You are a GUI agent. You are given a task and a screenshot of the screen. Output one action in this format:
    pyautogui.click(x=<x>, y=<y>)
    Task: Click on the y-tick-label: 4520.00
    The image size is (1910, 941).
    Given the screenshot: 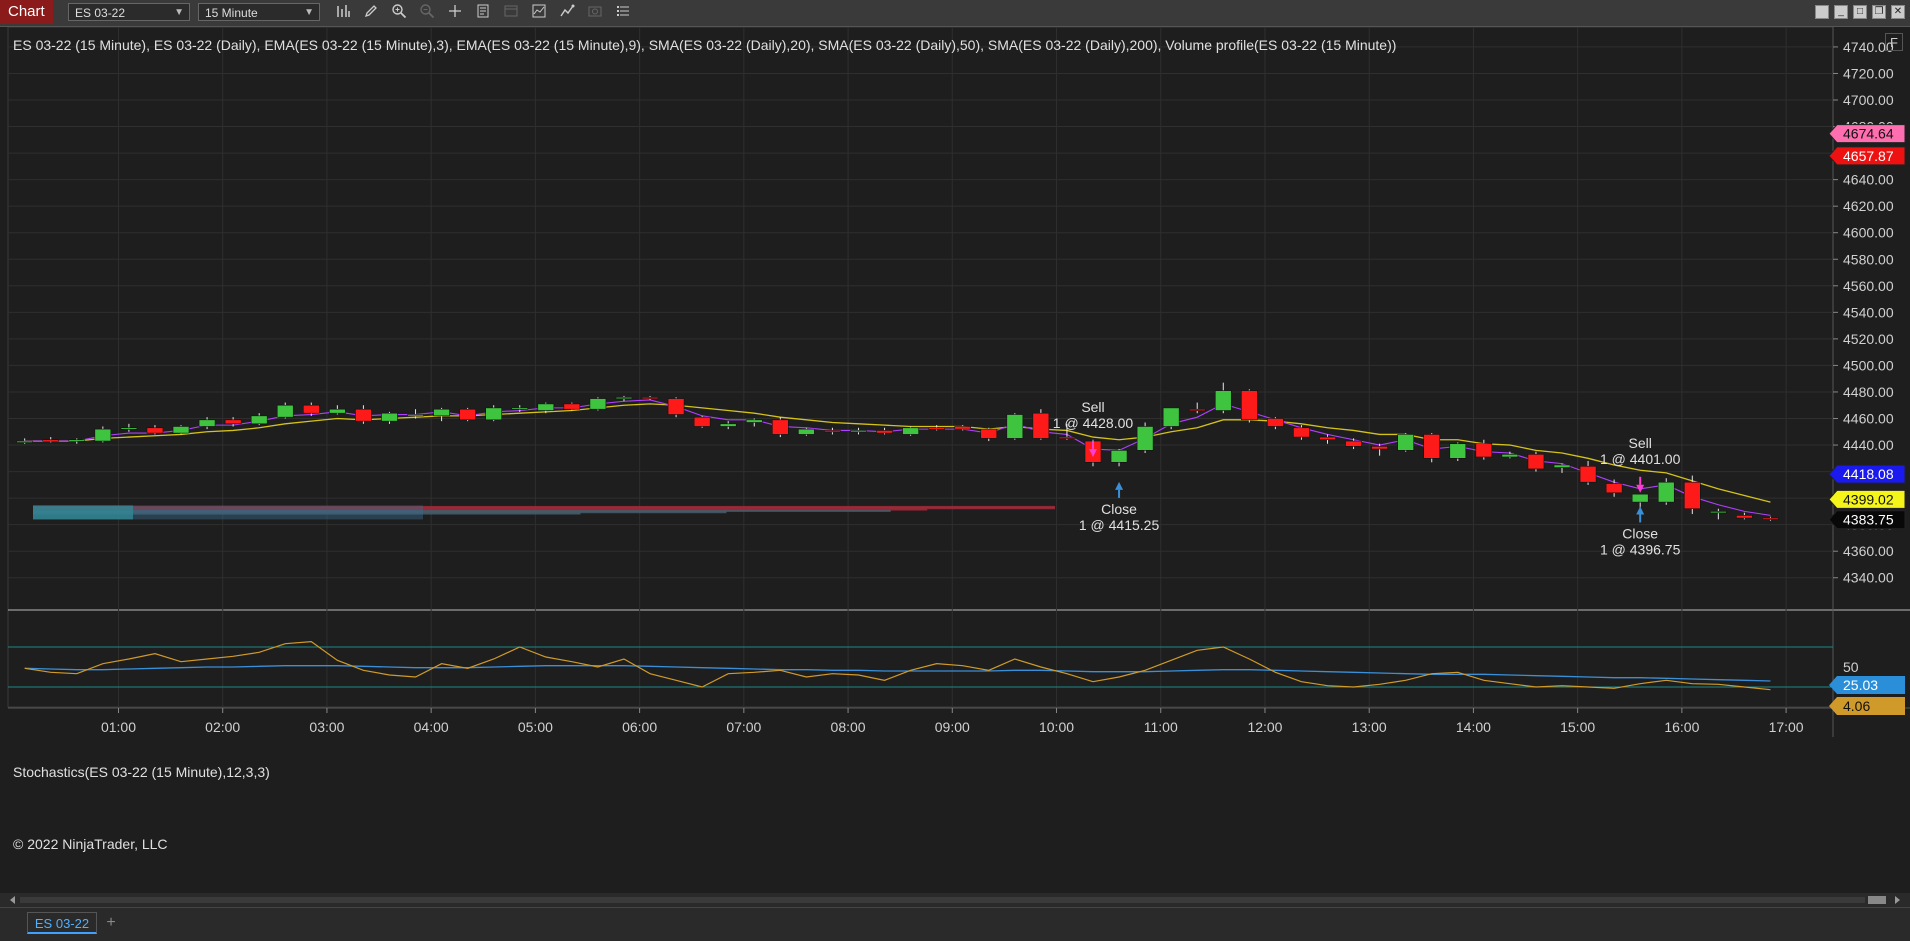 What is the action you would take?
    pyautogui.click(x=1868, y=339)
    